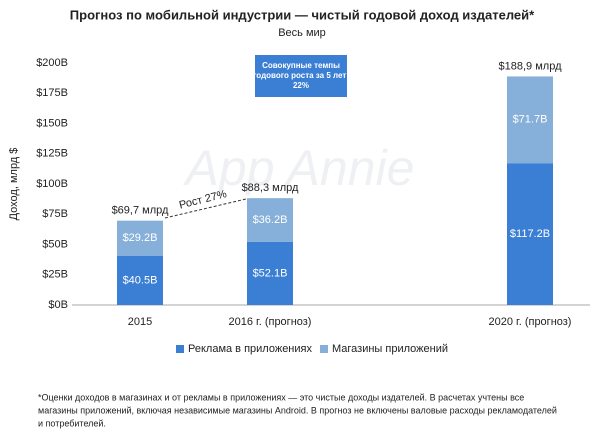 The width and height of the screenshot is (604, 445). I want to click on legend-label: Реклама в приложениях, so click(250, 349).